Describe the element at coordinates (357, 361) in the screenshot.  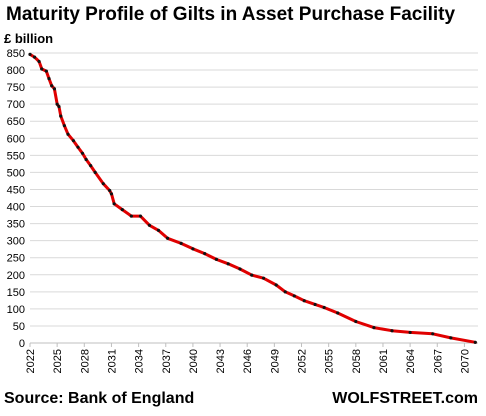
I see `x-tick-label: 2058` at that location.